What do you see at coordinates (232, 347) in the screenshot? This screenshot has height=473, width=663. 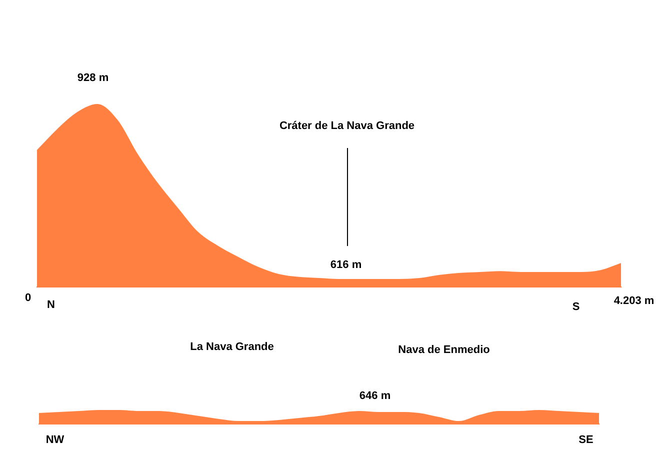 I see `text: La Nava Grande` at bounding box center [232, 347].